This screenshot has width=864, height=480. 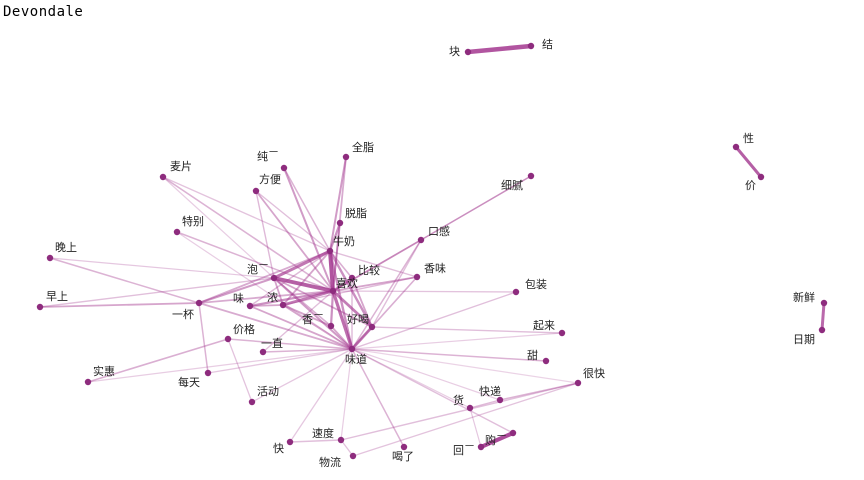 I want to click on graph-node-riqi, so click(x=822, y=330).